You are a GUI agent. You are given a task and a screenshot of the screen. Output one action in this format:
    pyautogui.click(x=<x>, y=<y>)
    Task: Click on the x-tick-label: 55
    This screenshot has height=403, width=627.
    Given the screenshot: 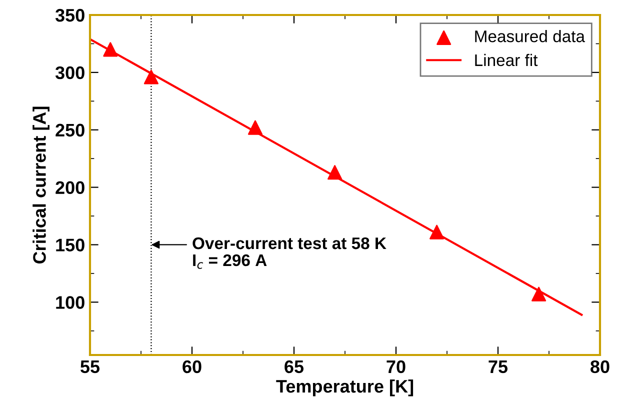 What is the action you would take?
    pyautogui.click(x=90, y=367)
    